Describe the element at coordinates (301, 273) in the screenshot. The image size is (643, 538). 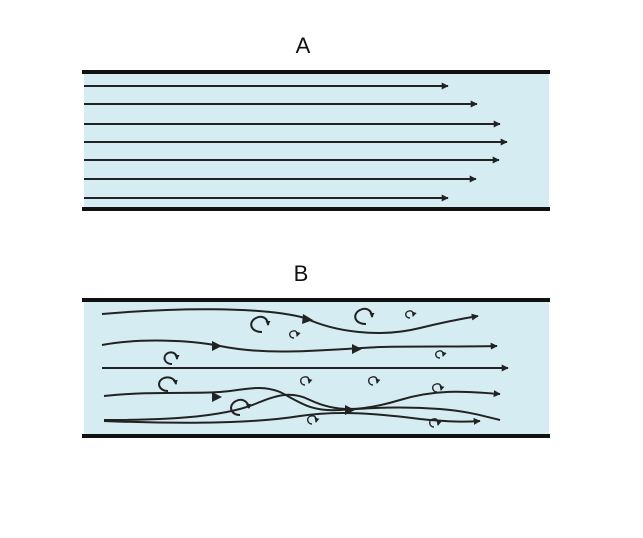
I see `panel-b-label: B` at that location.